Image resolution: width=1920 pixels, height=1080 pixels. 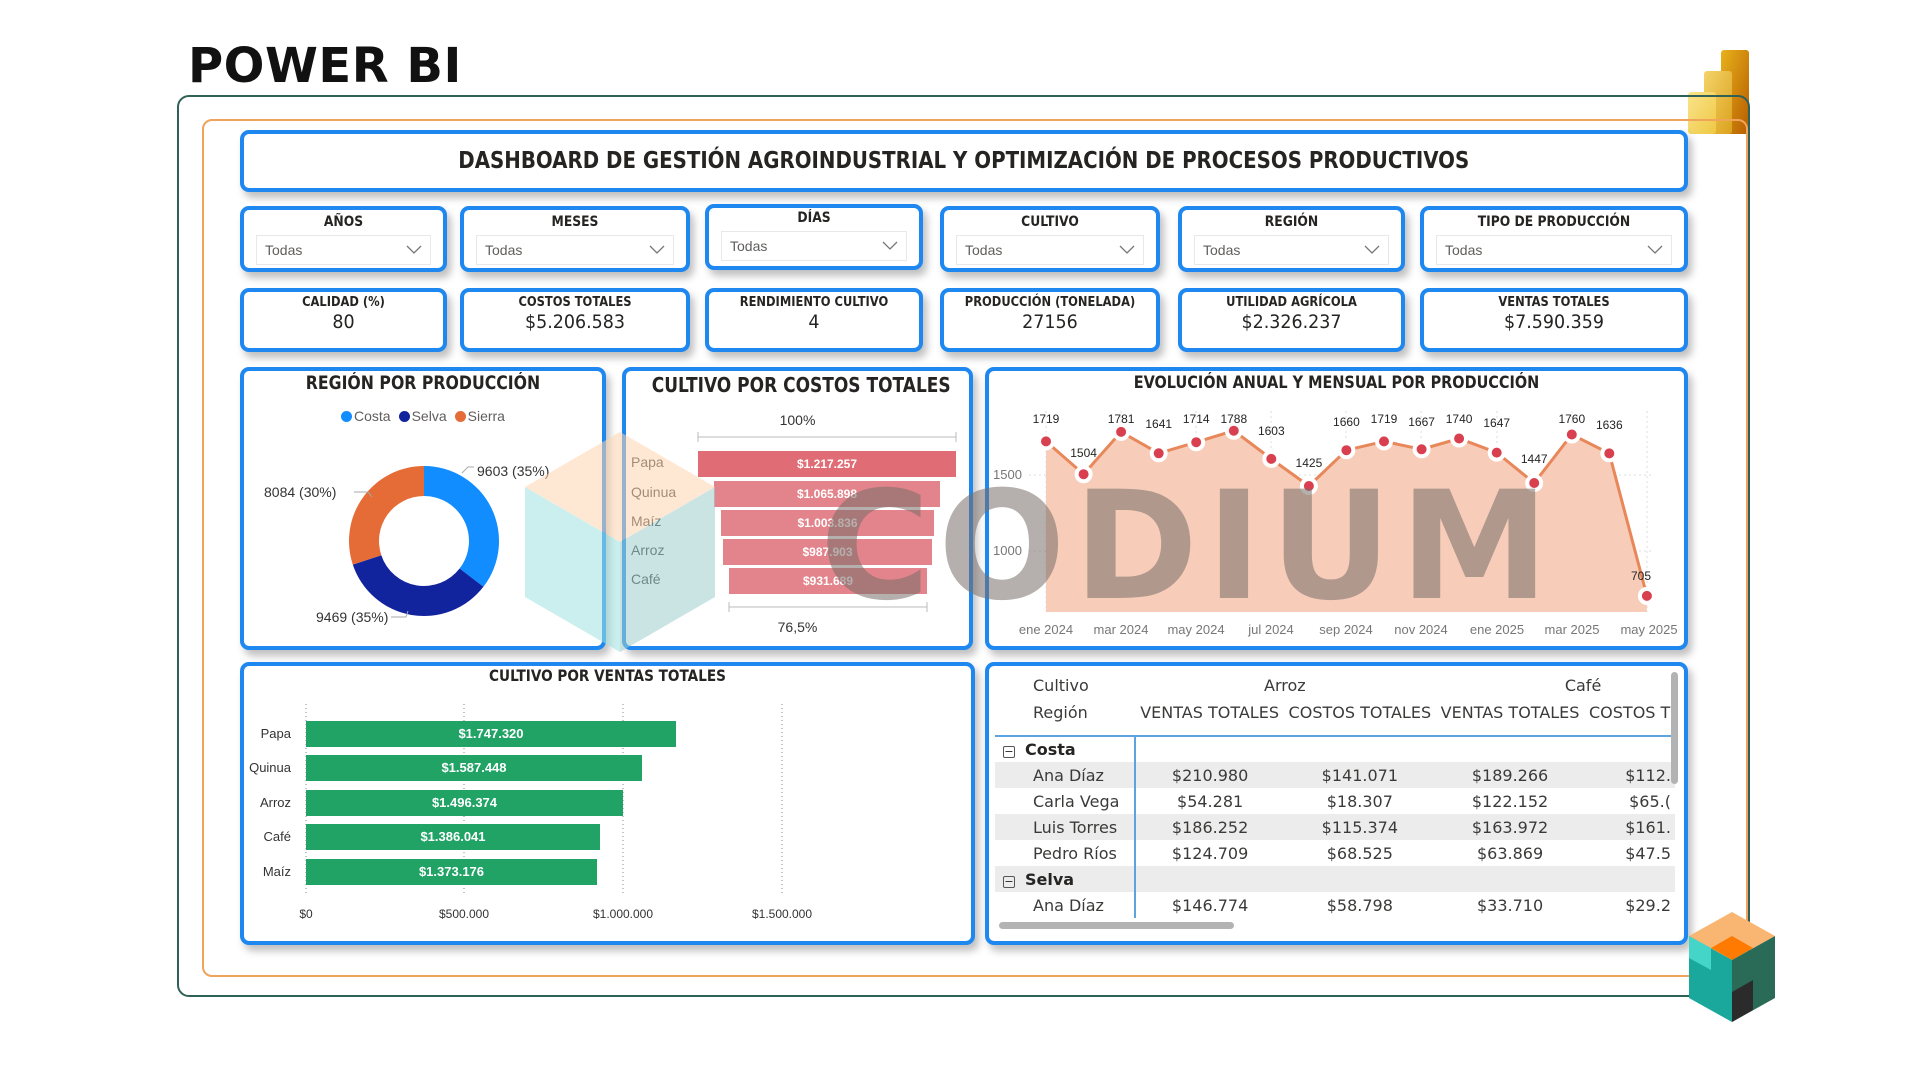 What do you see at coordinates (275, 802) in the screenshot?
I see `bar-category: Arroz` at bounding box center [275, 802].